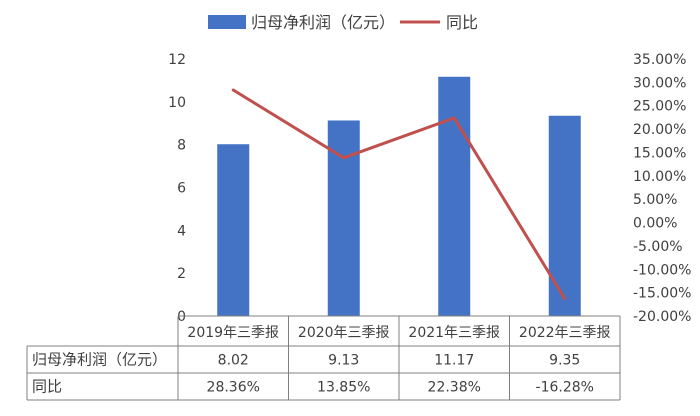 This screenshot has height=416, width=700. Describe the element at coordinates (565, 333) in the screenshot. I see `category-label: 2022年三季报` at that location.